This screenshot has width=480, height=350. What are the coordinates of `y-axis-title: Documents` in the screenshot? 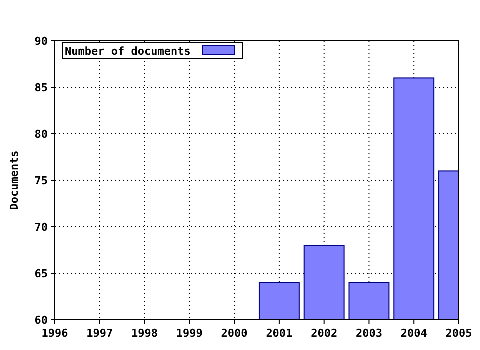 It's located at (14, 180).